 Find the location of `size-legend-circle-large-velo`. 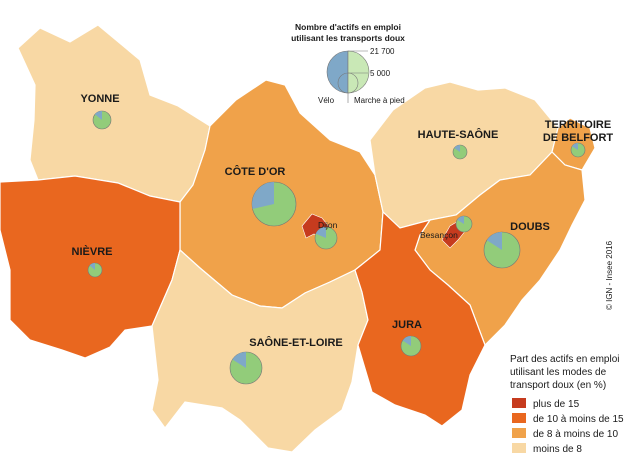

size-legend-circle-large-velo is located at coordinates (337, 72).